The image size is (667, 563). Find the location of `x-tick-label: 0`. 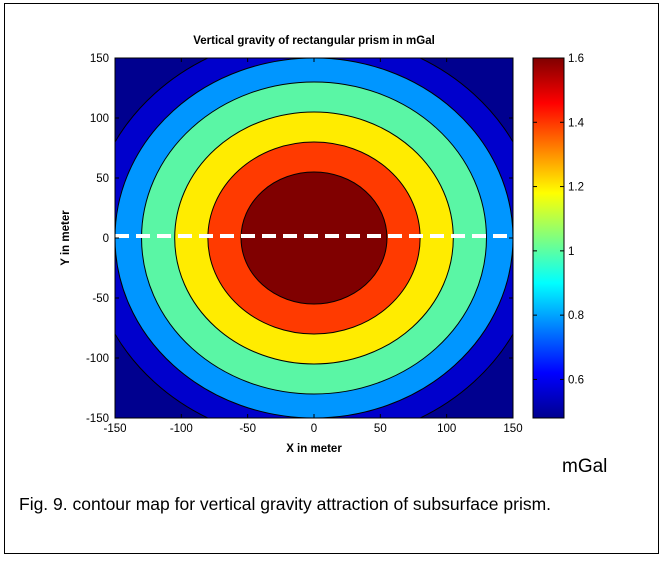

x-tick-label: 0 is located at coordinates (314, 429).